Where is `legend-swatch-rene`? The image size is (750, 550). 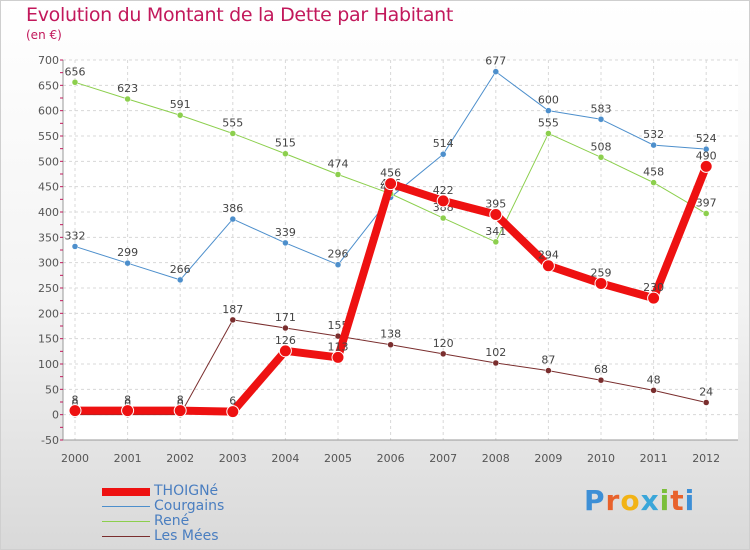
legend-swatch-rene is located at coordinates (126, 521).